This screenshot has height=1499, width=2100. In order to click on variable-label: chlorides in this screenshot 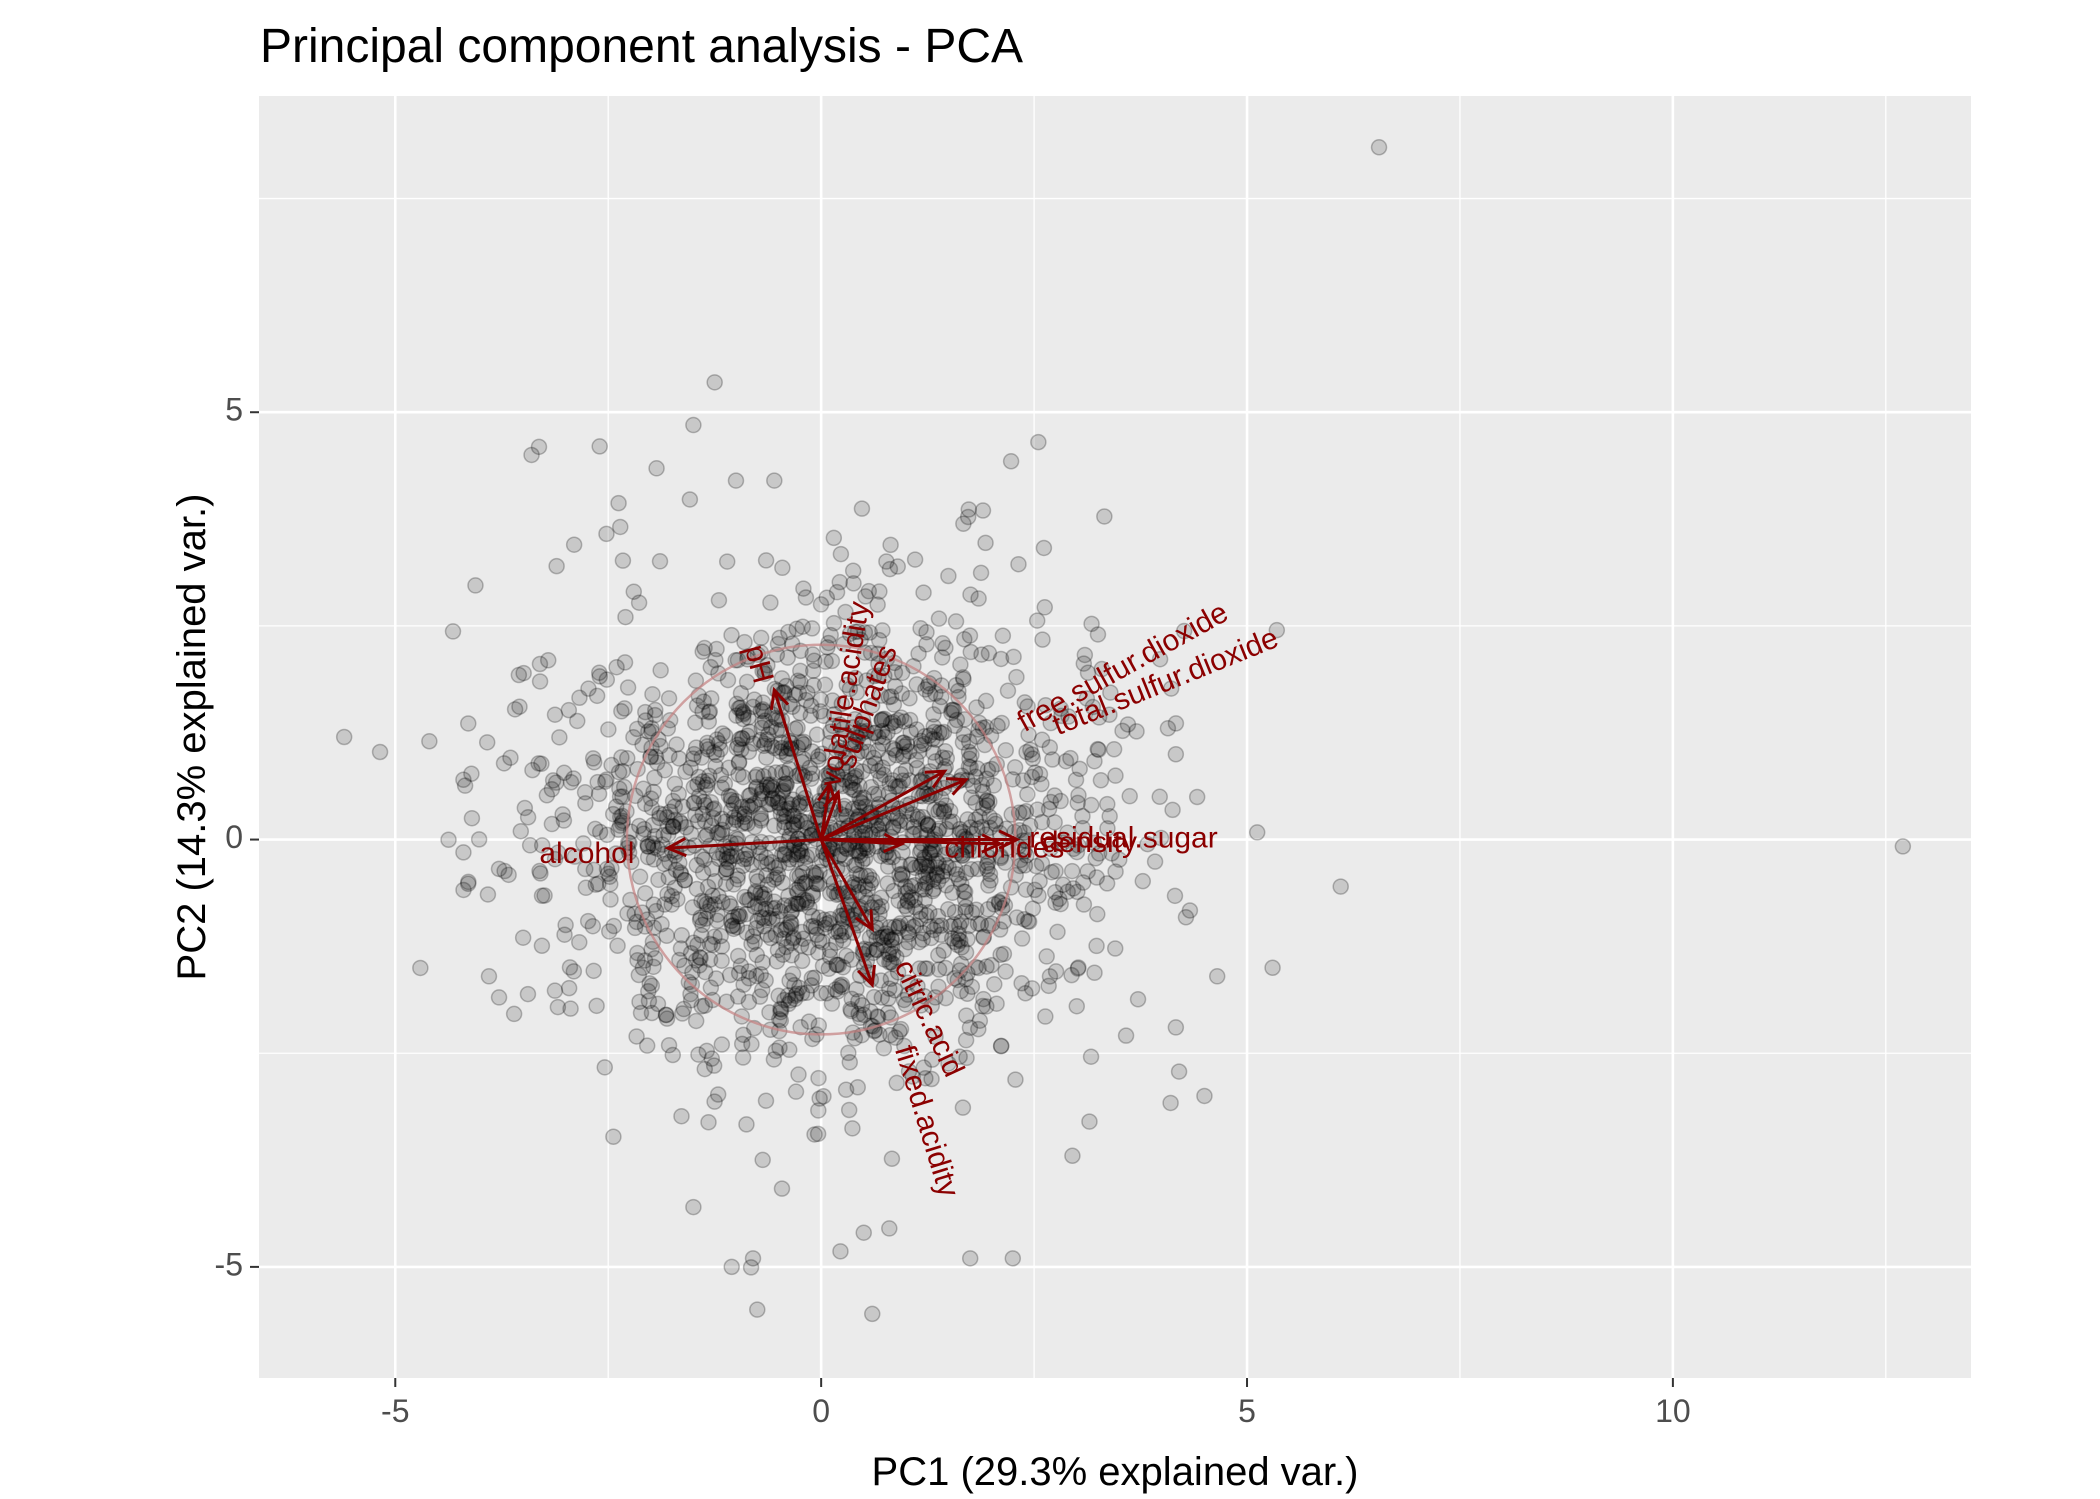, I will do `click(1004, 848)`.